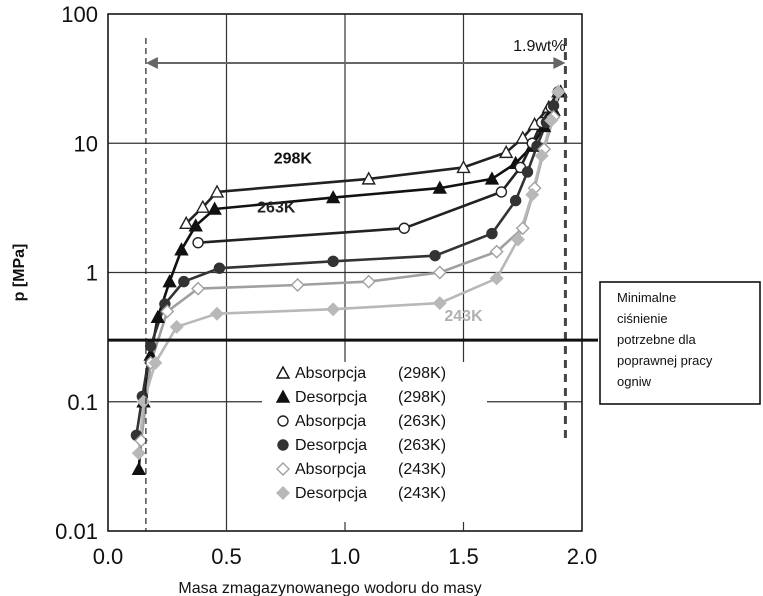  I want to click on y-tick-label: 10, so click(86, 143).